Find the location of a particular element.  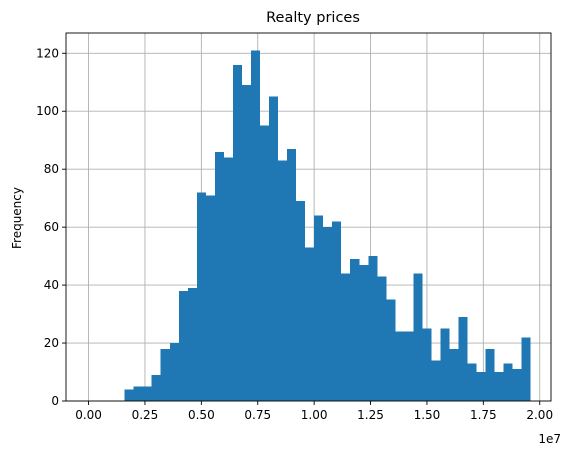

x-tick-label: 0.00 is located at coordinates (88, 415).